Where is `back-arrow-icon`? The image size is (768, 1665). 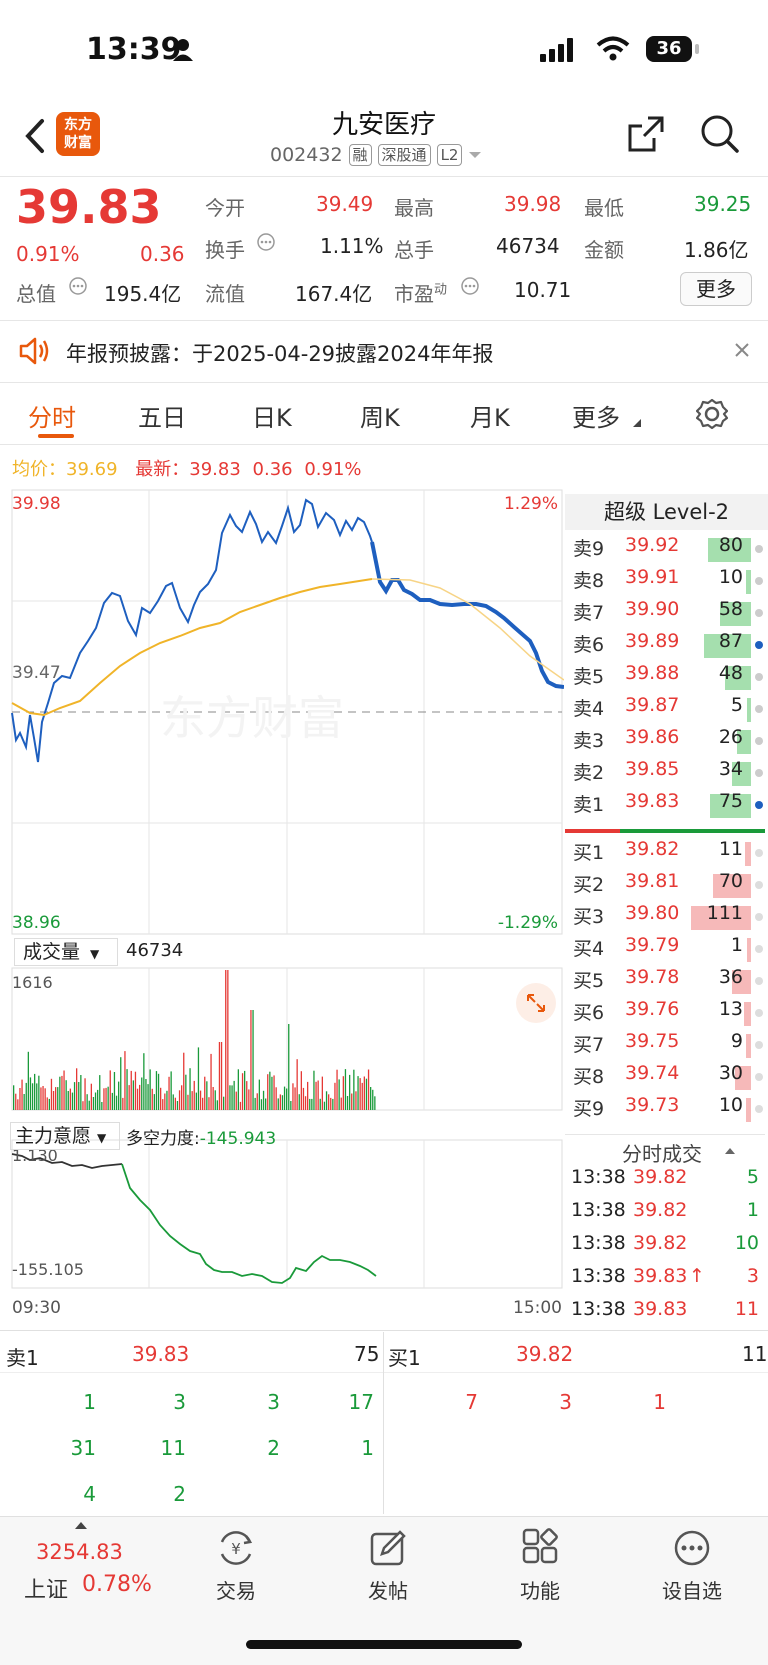 back-arrow-icon is located at coordinates (35, 136).